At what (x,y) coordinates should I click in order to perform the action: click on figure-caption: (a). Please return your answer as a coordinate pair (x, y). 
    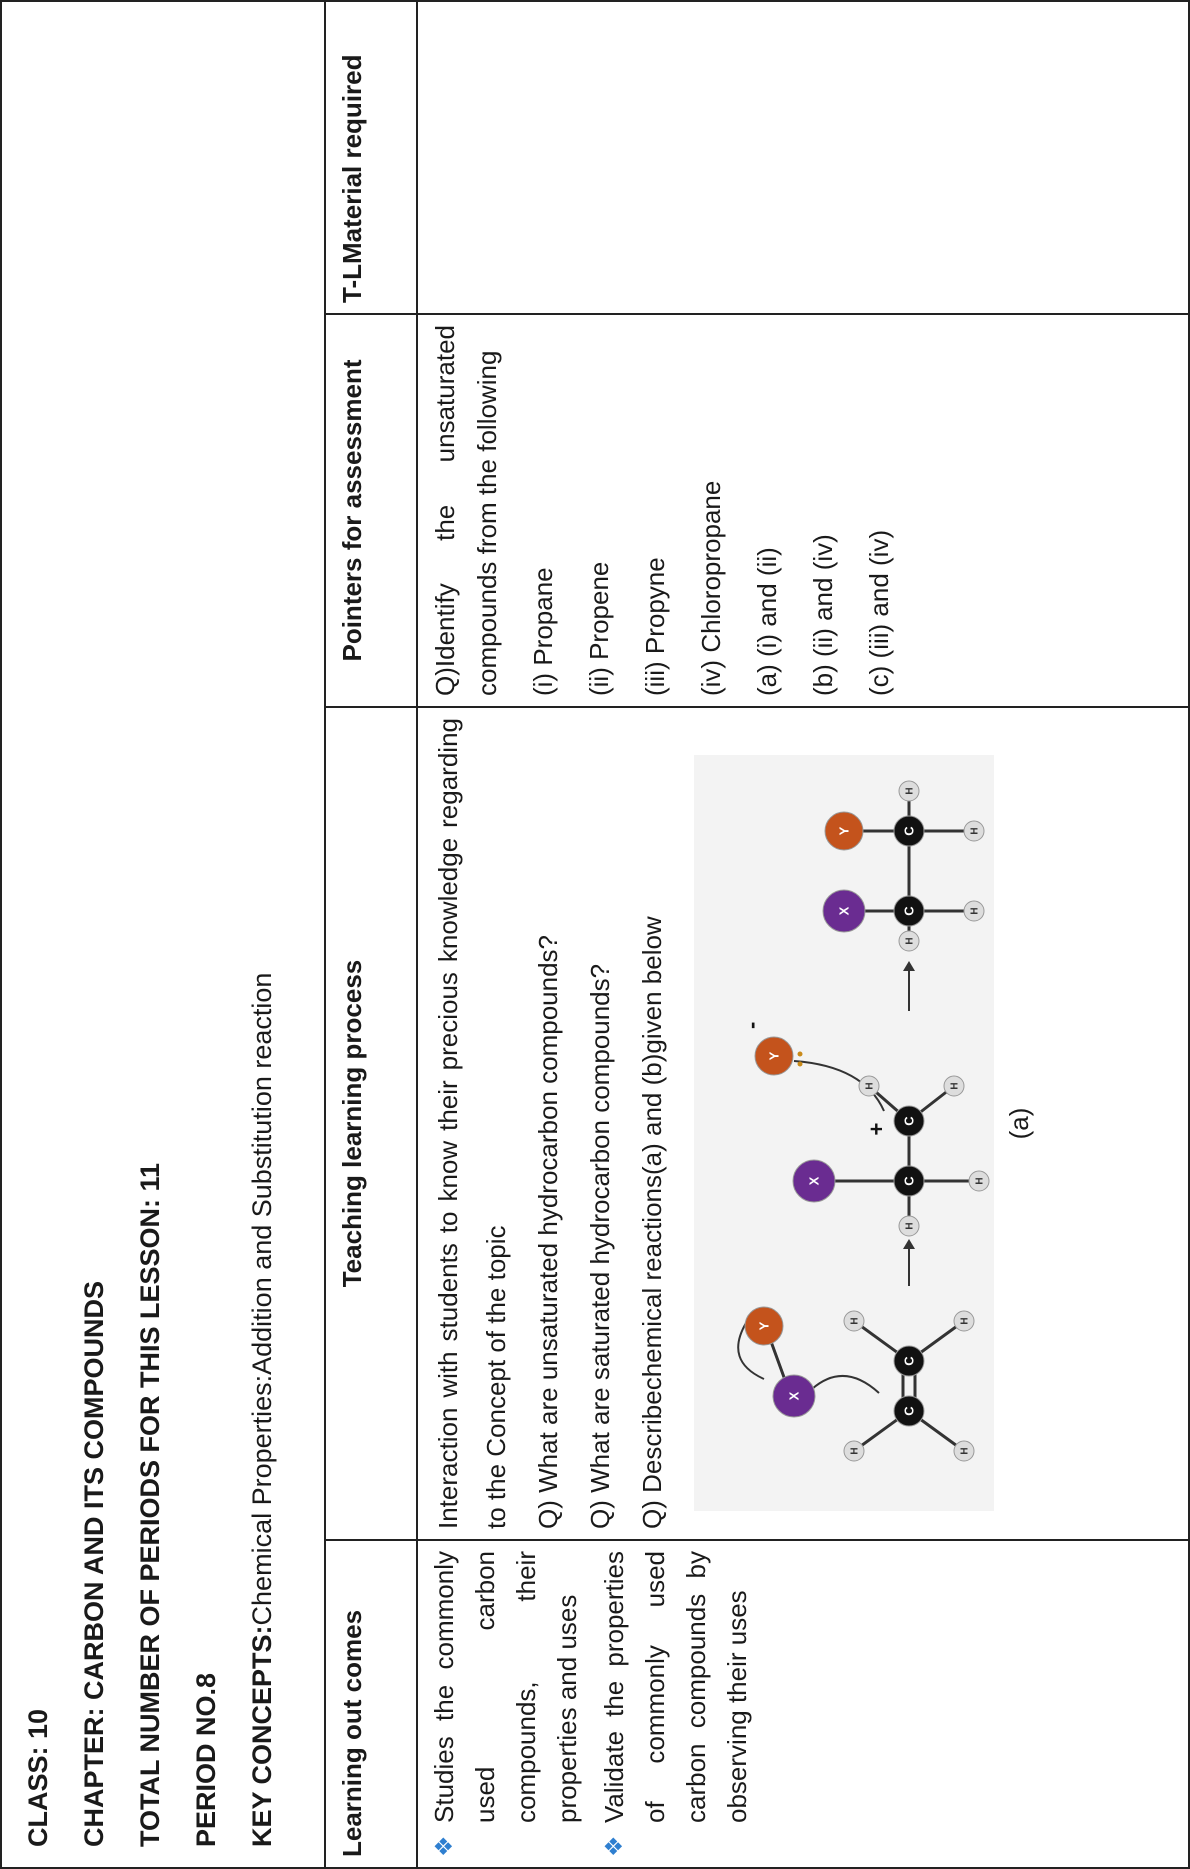
    Looking at the image, I should click on (1019, 1123).